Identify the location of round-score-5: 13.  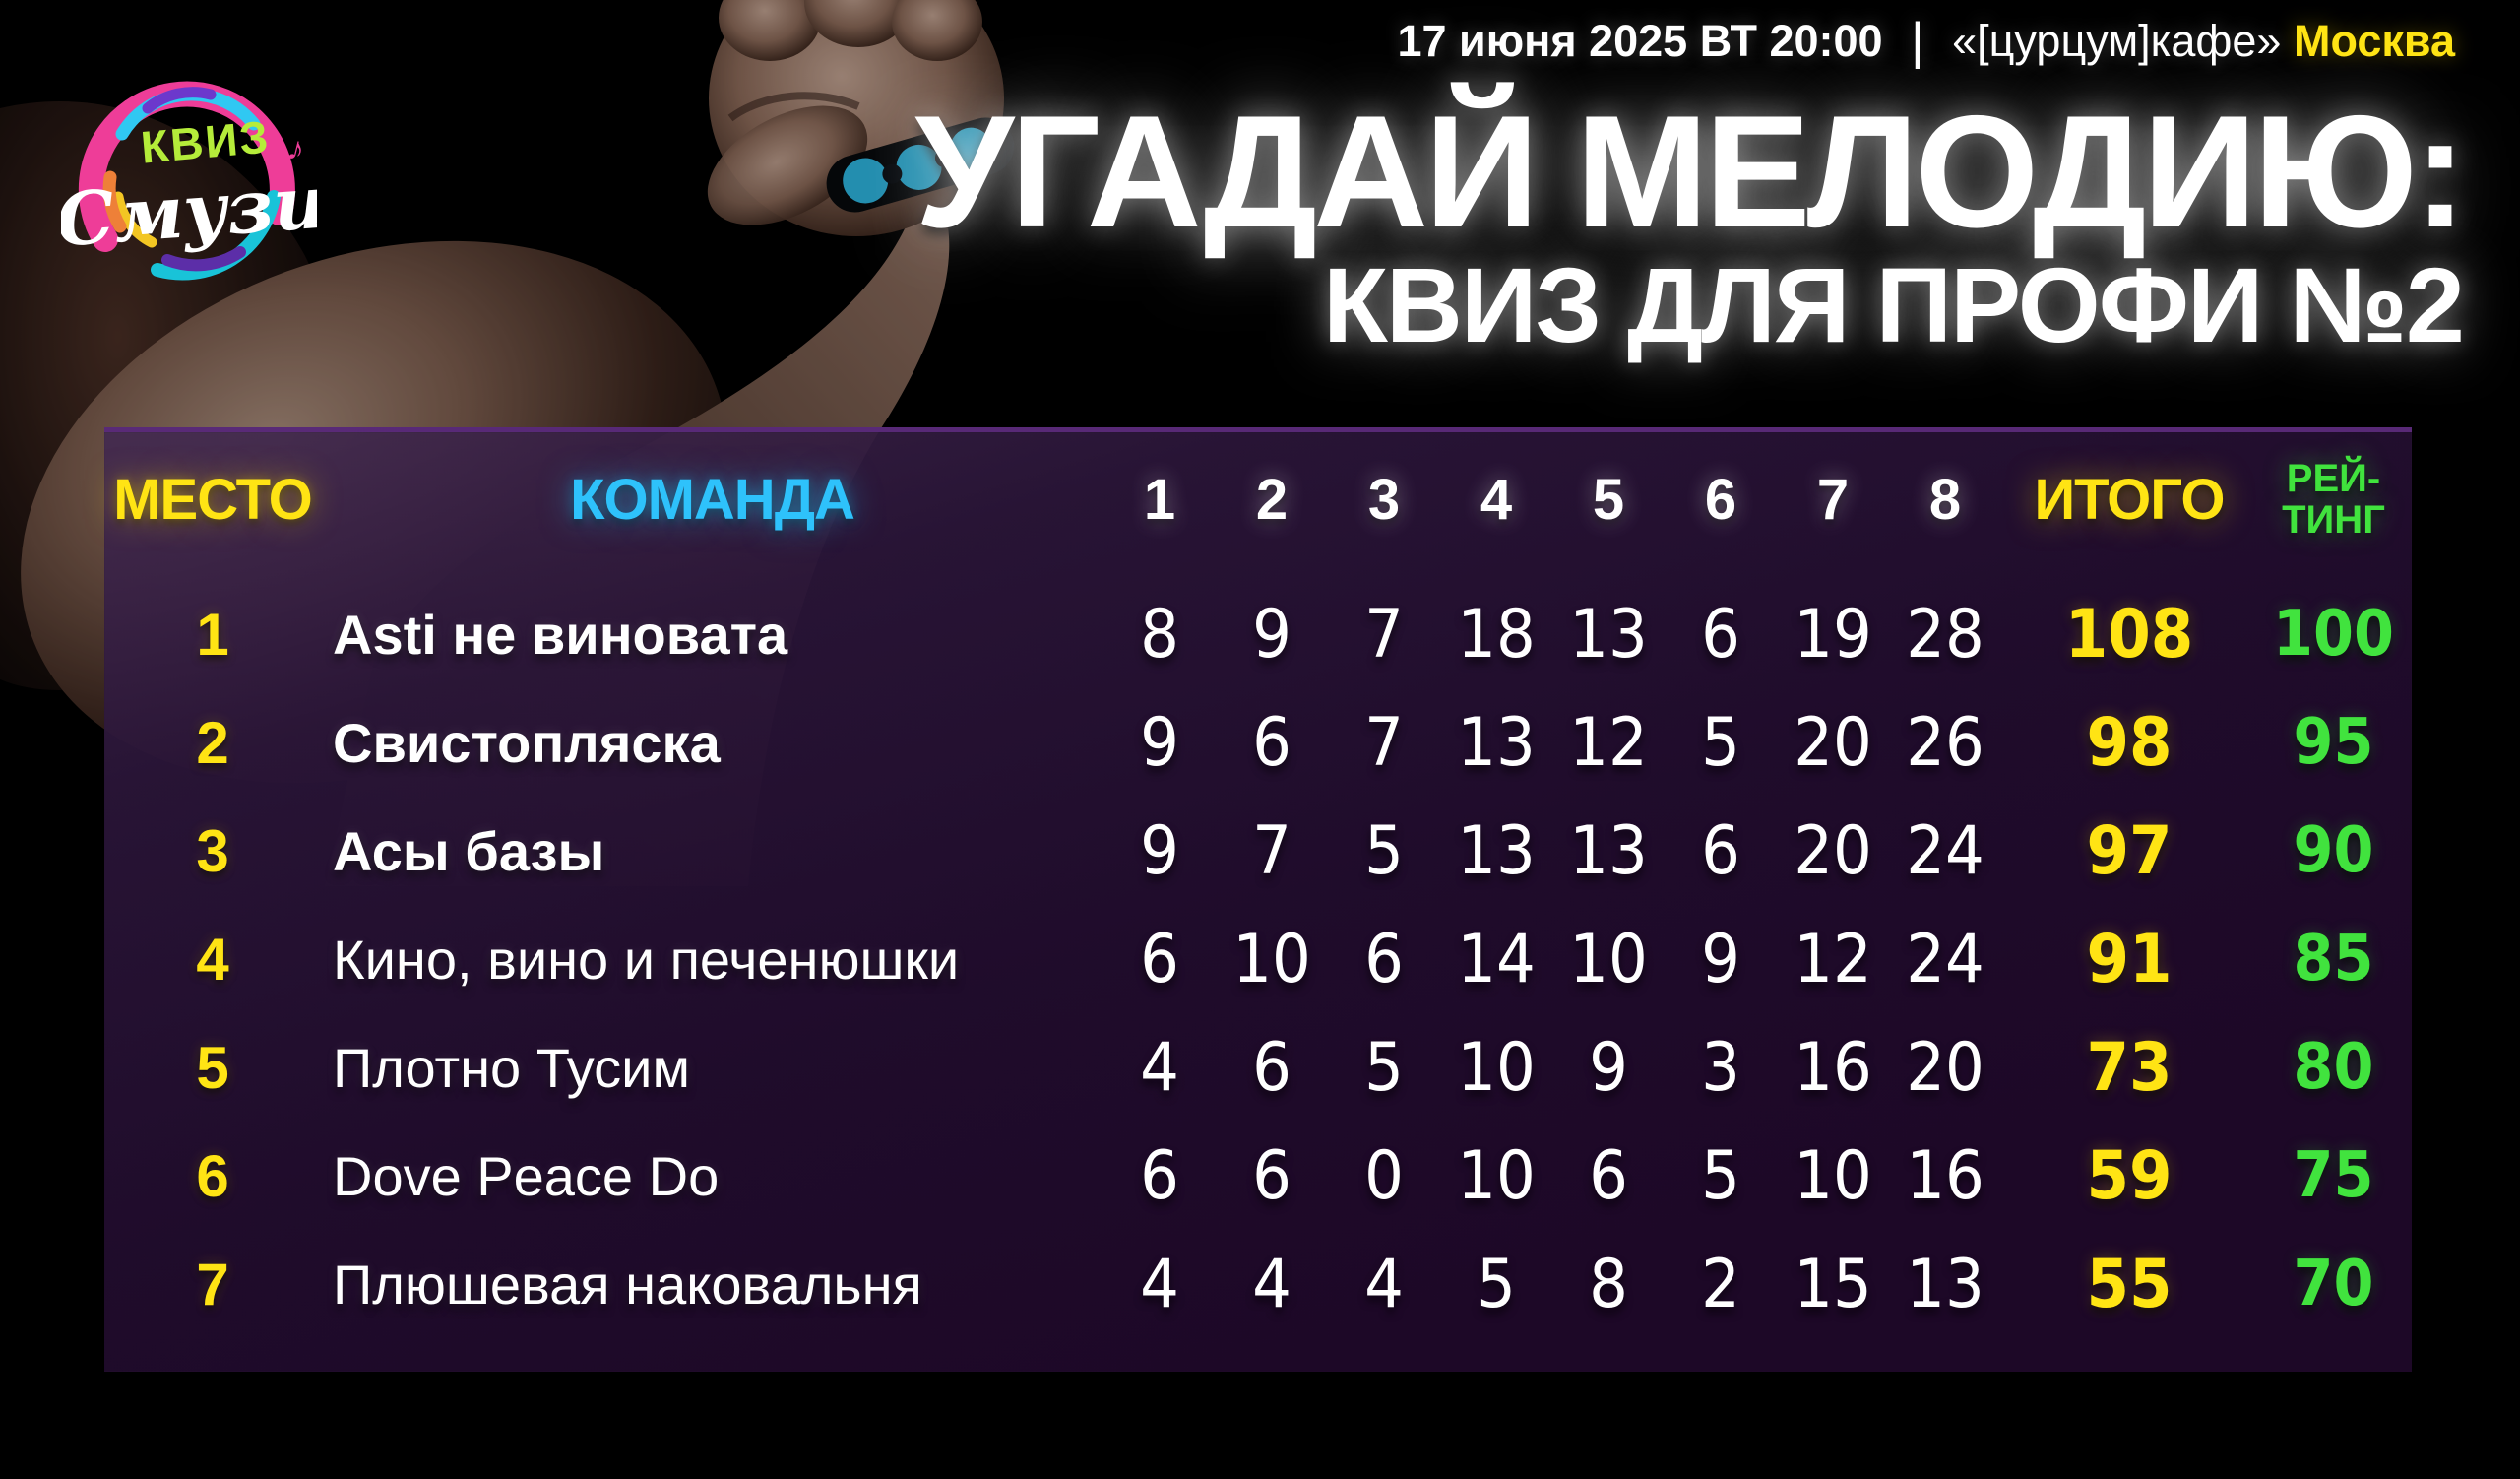
(1608, 634).